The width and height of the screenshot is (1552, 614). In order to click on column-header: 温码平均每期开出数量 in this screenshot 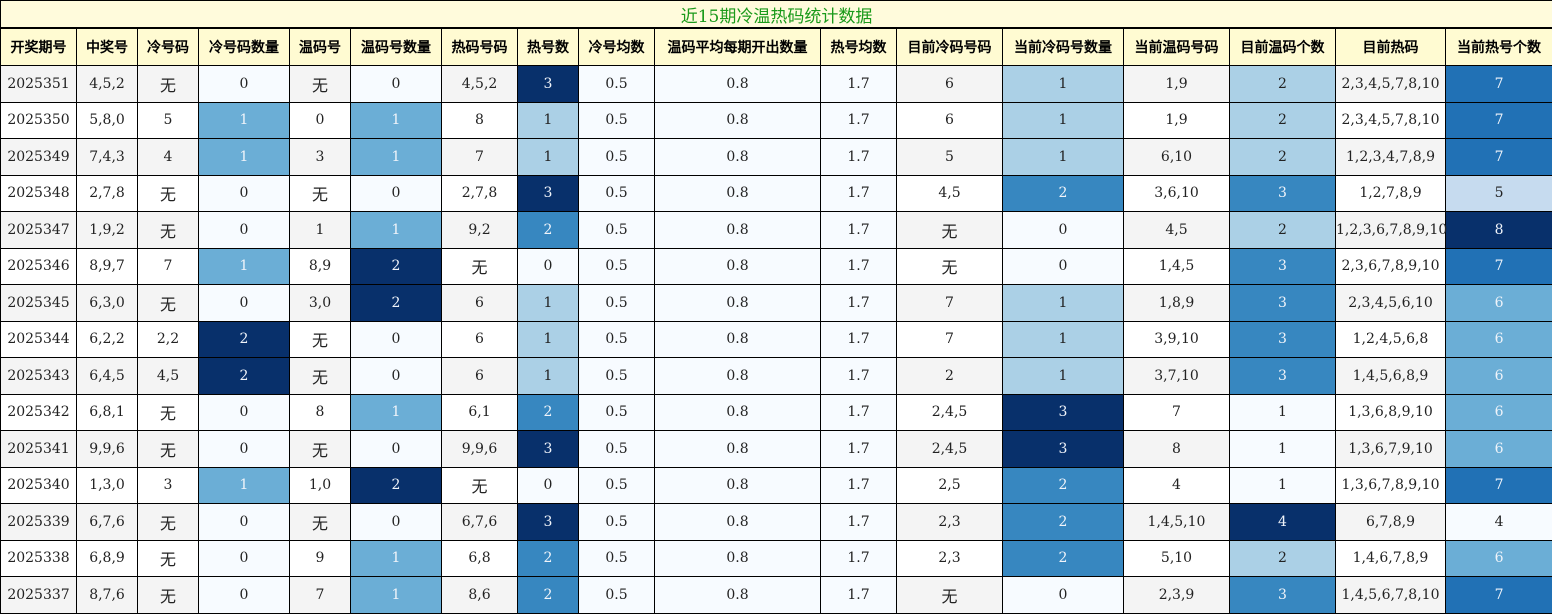, I will do `click(738, 47)`.